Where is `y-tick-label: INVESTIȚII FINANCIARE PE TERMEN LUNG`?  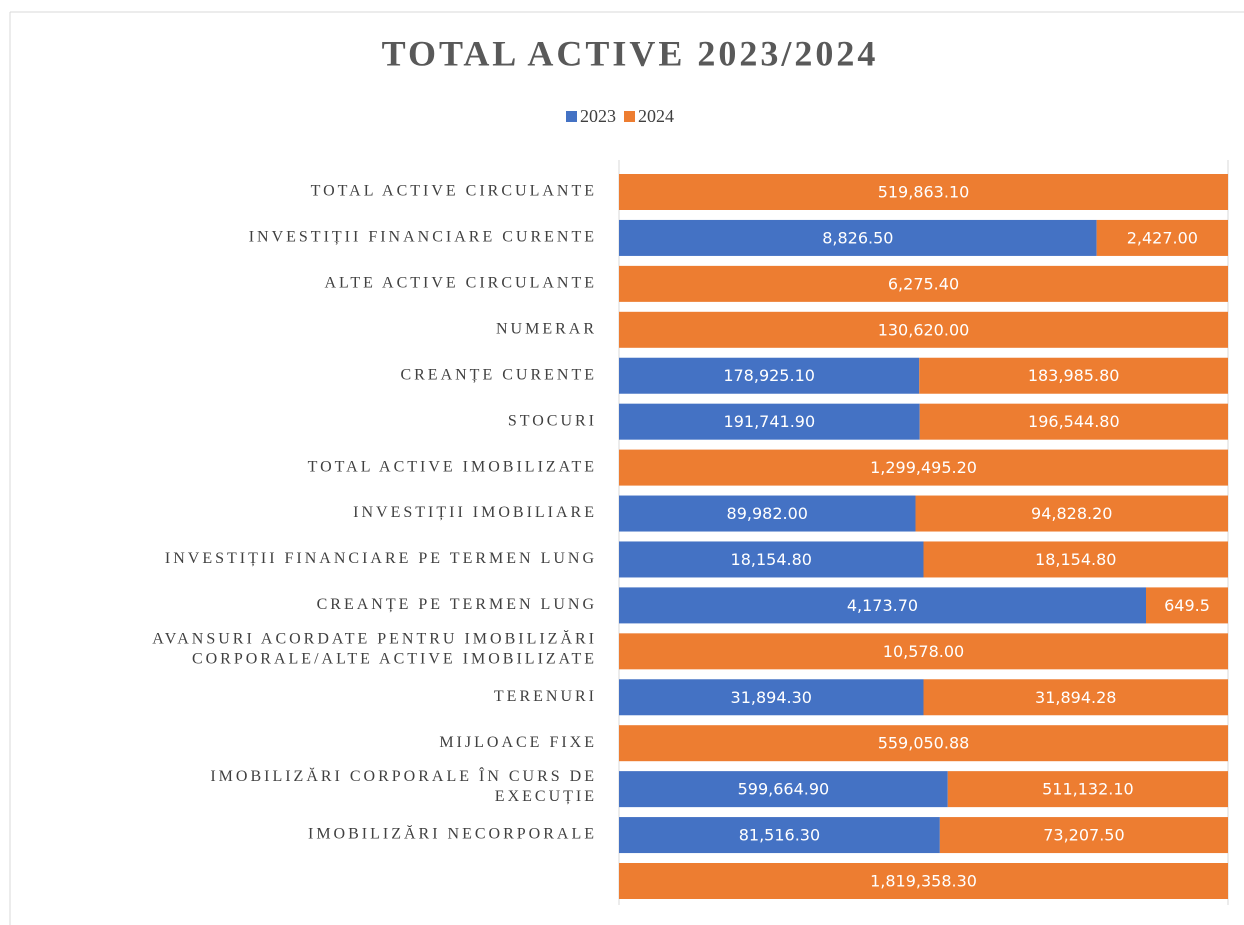
y-tick-label: INVESTIȚII FINANCIARE PE TERMEN LUNG is located at coordinates (381, 558).